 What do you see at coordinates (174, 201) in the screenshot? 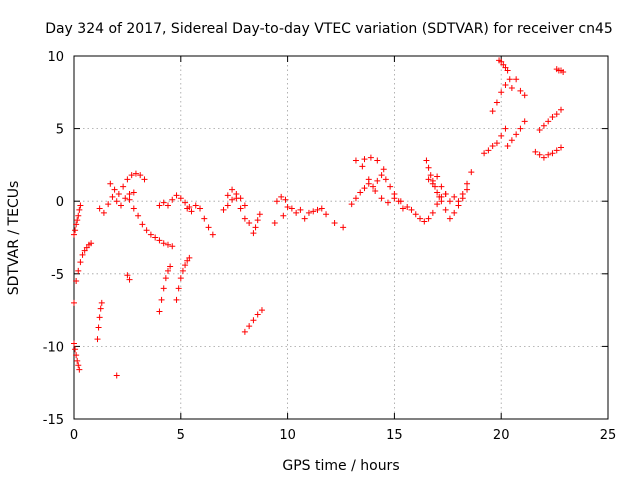
I see `series-arc12` at bounding box center [174, 201].